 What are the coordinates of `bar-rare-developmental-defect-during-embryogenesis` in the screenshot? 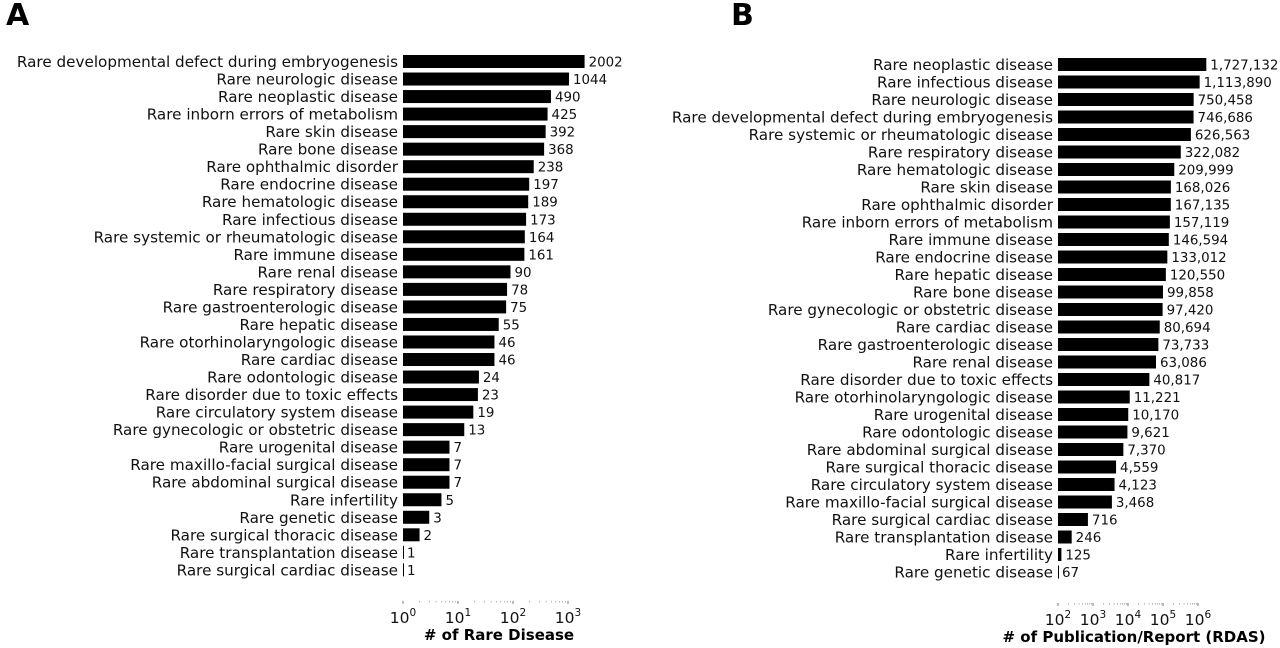 It's located at (1126, 117).